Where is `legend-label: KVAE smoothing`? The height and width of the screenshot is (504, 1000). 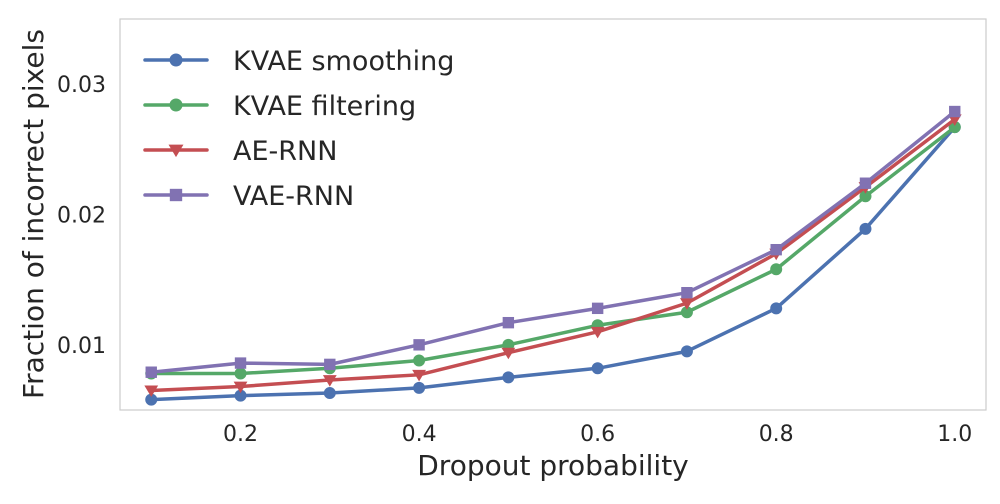
legend-label: KVAE smoothing is located at coordinates (343, 61).